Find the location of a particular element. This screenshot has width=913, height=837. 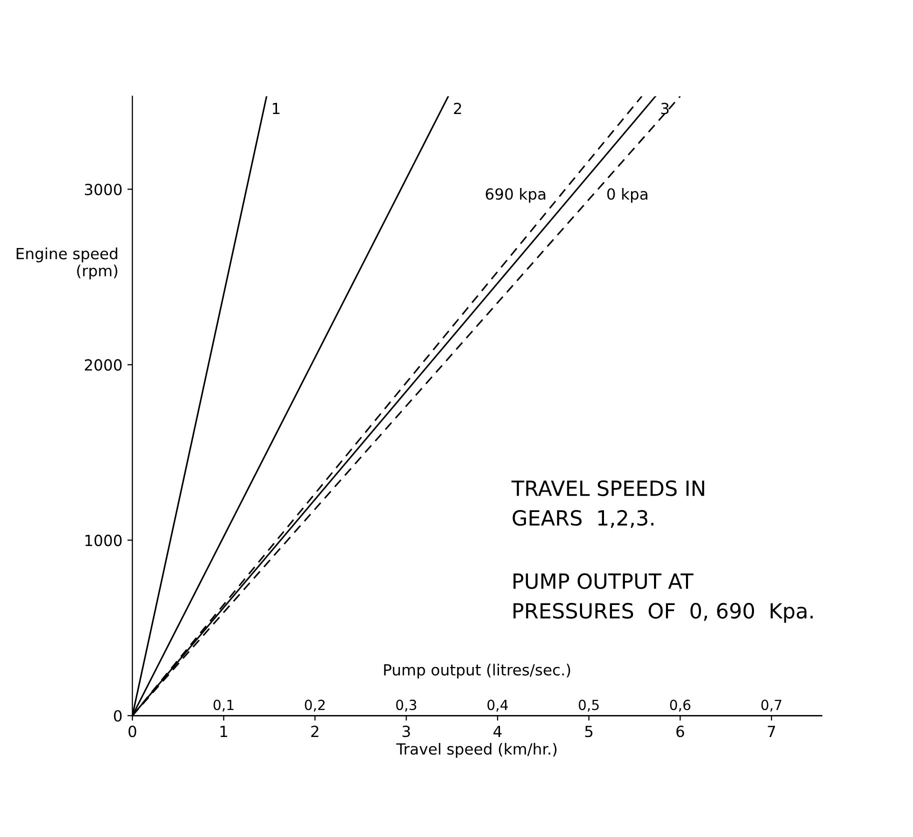

x-tick-label: 1 is located at coordinates (224, 731).